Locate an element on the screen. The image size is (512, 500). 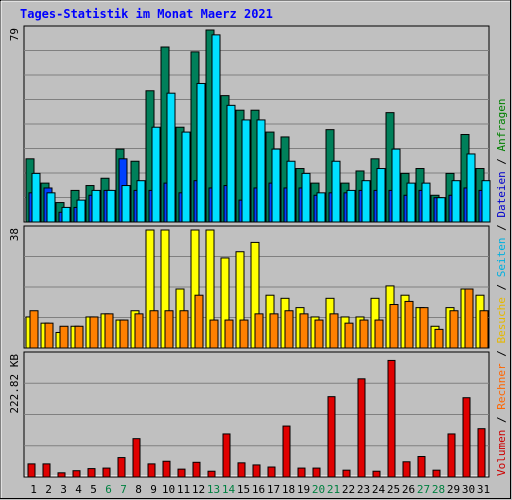
x-tick-label: 12 is located at coordinates (198, 489).